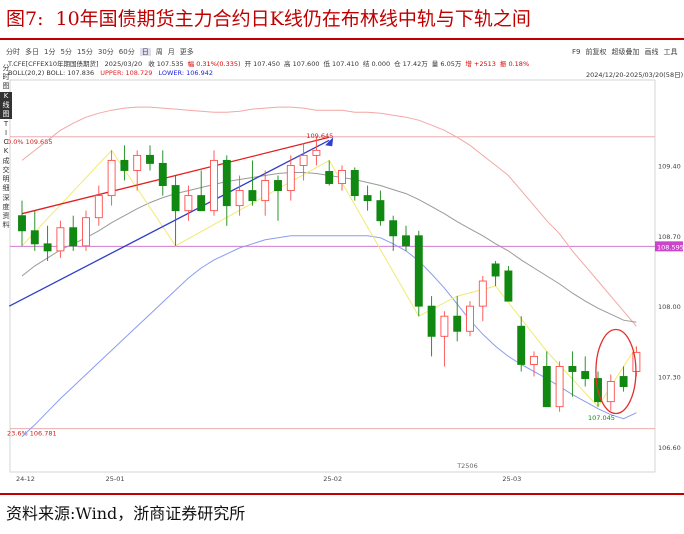 The height and width of the screenshot is (534, 684). Describe the element at coordinates (214, 64) in the screenshot. I see `quote-field-1: 幅 0.31%(0.335)` at that location.